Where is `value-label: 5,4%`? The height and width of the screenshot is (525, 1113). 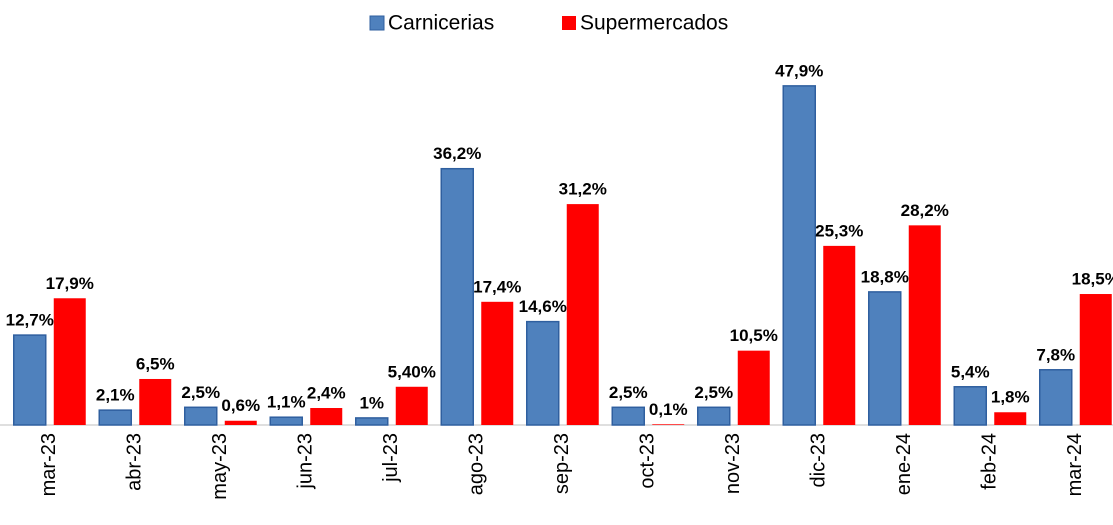
value-label: 5,4% is located at coordinates (970, 371).